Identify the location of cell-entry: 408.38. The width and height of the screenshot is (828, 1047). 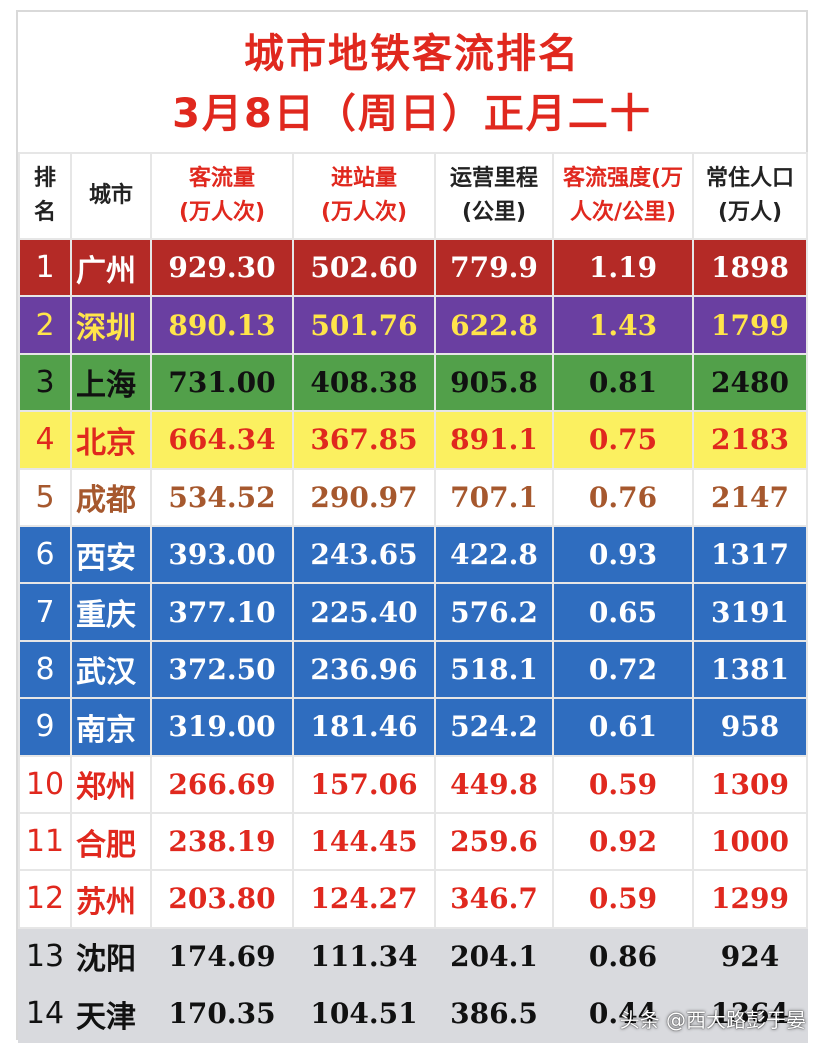
(364, 382).